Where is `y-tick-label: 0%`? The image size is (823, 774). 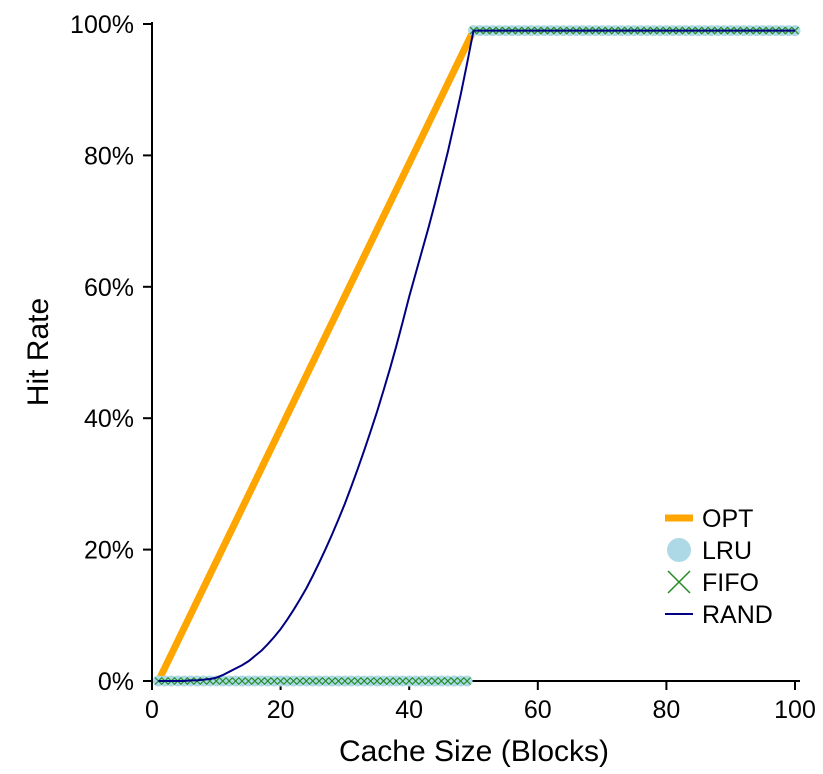
y-tick-label: 0% is located at coordinates (116, 682).